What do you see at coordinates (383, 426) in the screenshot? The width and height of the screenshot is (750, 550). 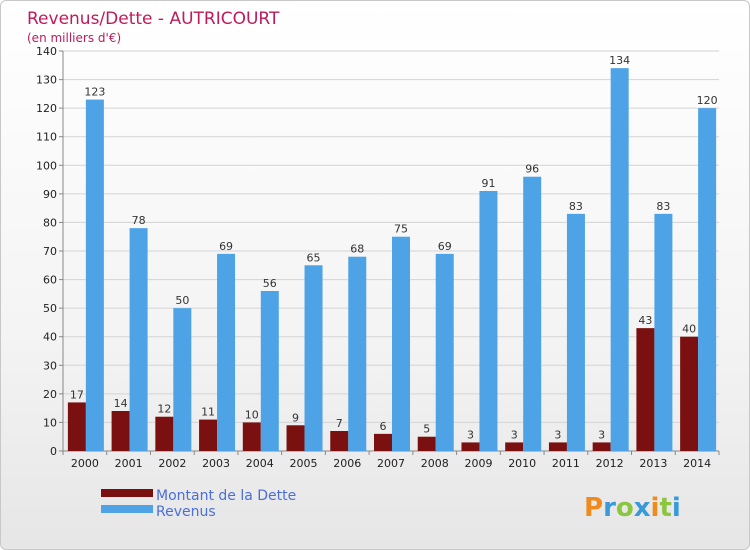 I see `value-label-dette: 6` at bounding box center [383, 426].